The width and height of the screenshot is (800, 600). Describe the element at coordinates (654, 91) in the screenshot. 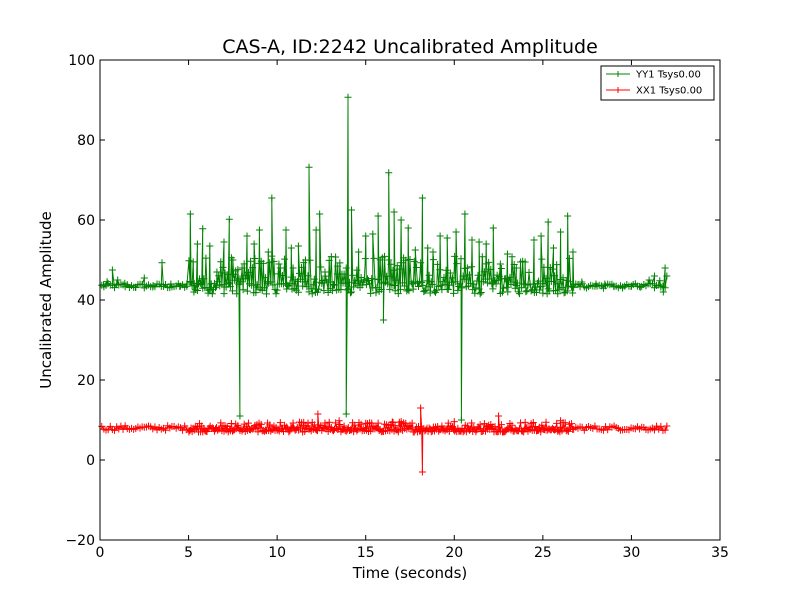

I see `legend-entry-xx1: XX1 Tsys0.00` at that location.